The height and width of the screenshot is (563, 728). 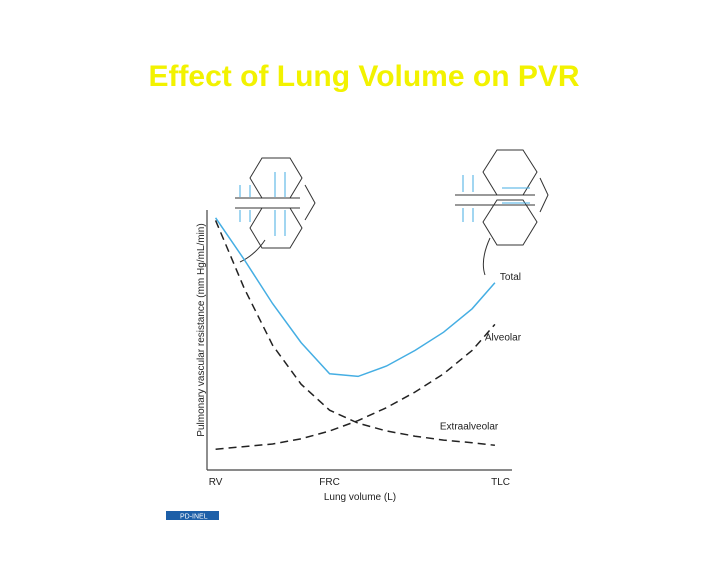 I want to click on x-axis-label: Lung volume (L), so click(x=360, y=497).